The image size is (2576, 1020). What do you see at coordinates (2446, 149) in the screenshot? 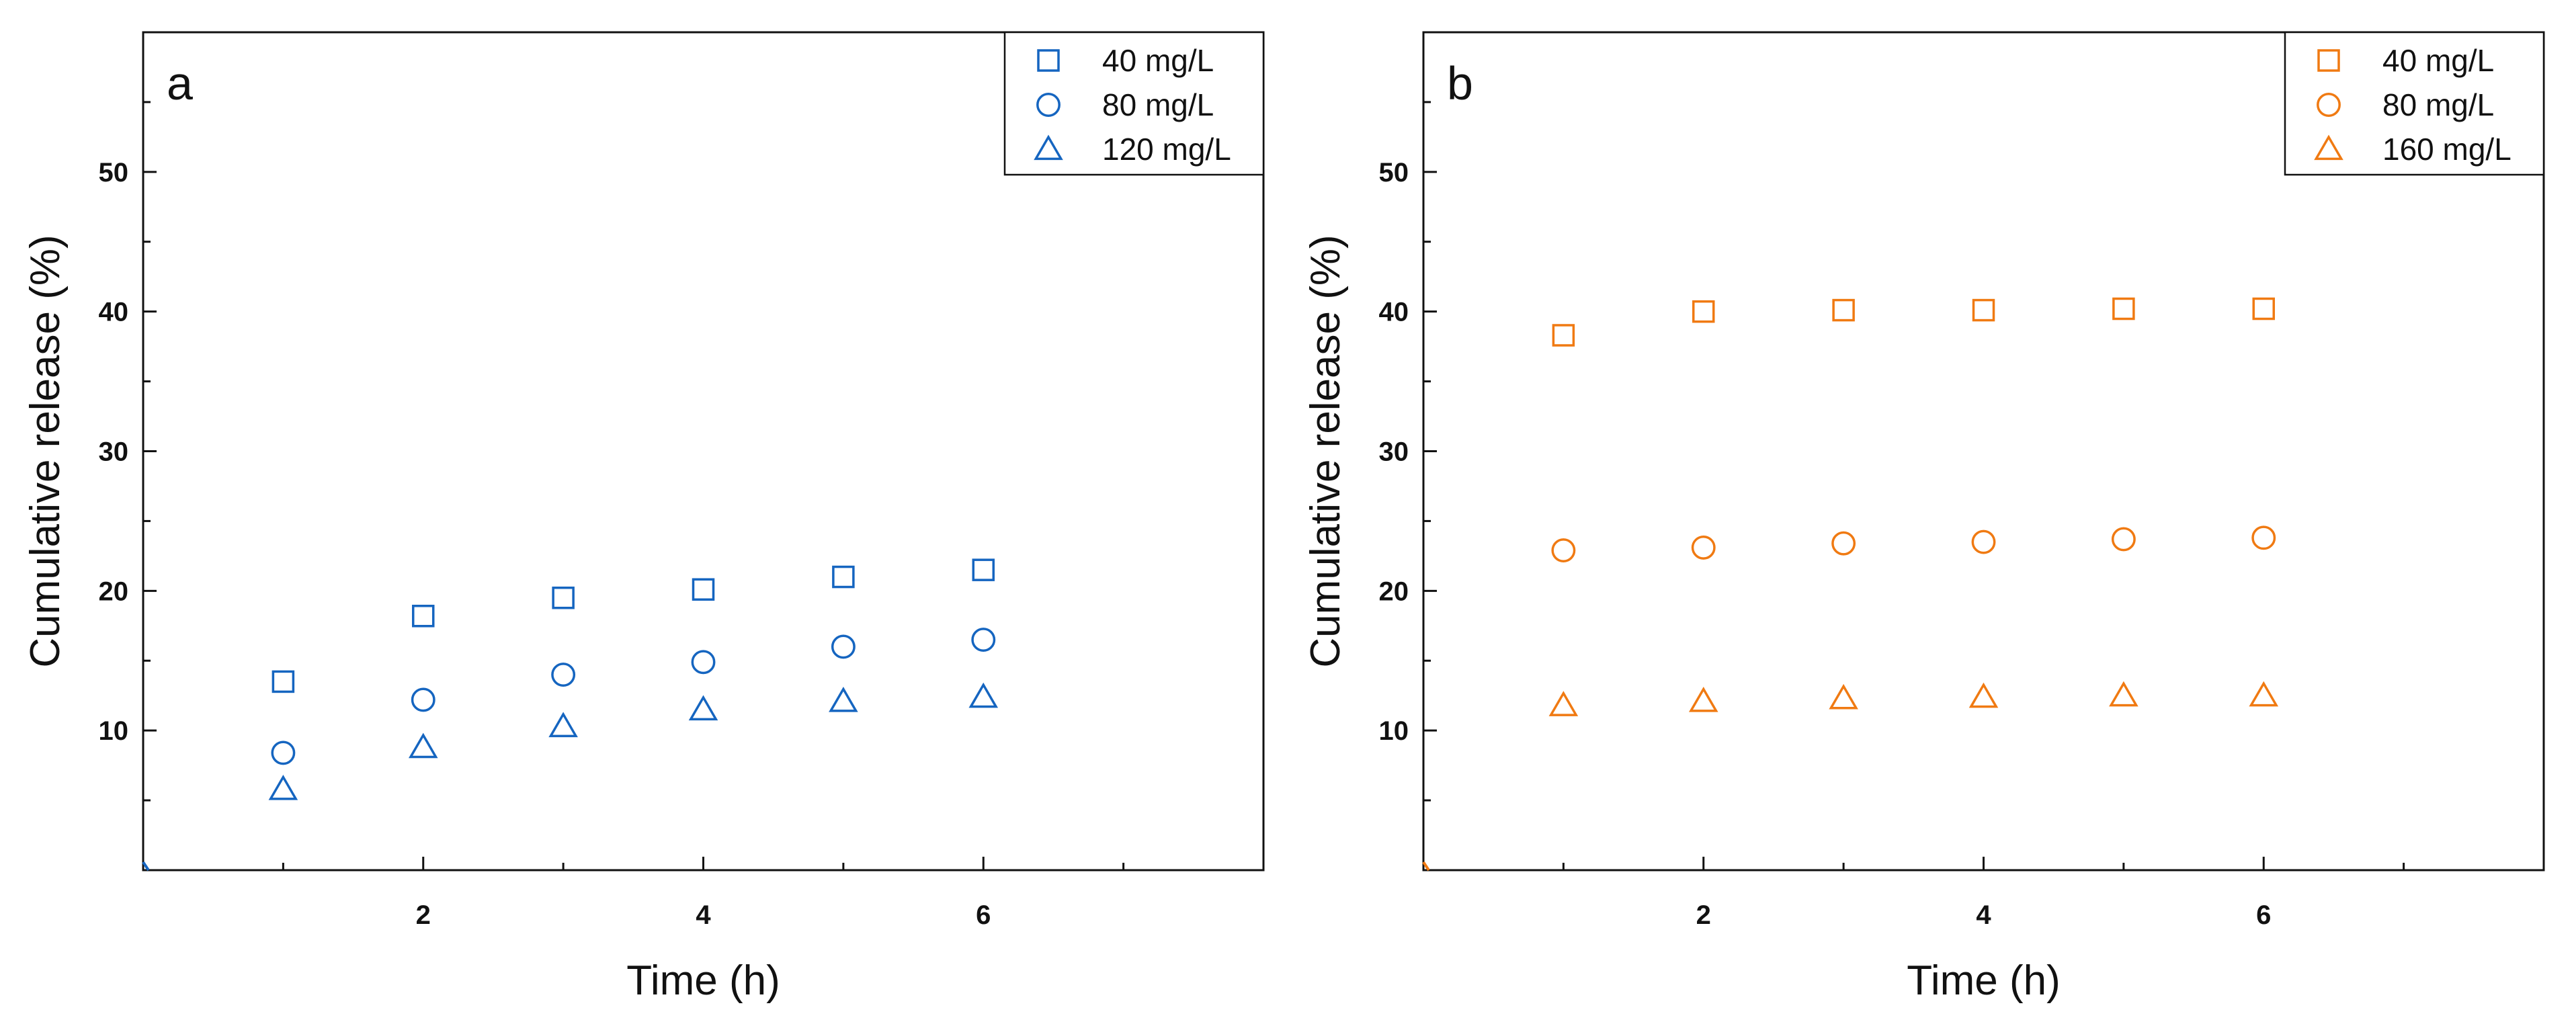
I see `legend-label: 160 mg/L` at bounding box center [2446, 149].